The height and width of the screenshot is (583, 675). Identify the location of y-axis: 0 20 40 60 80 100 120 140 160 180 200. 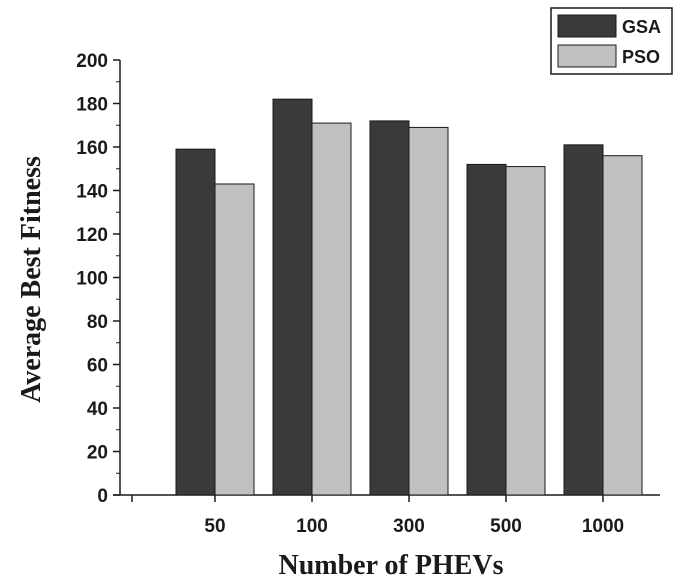
(98, 279).